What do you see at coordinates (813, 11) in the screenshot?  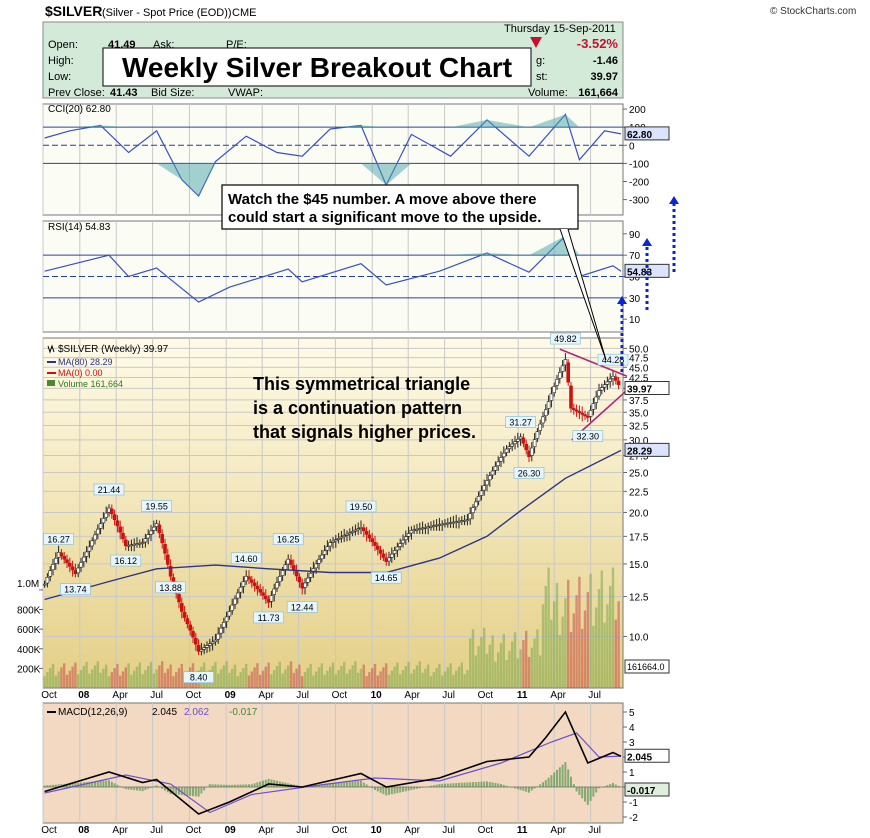 I see `credit-label: © StockCharts.com` at bounding box center [813, 11].